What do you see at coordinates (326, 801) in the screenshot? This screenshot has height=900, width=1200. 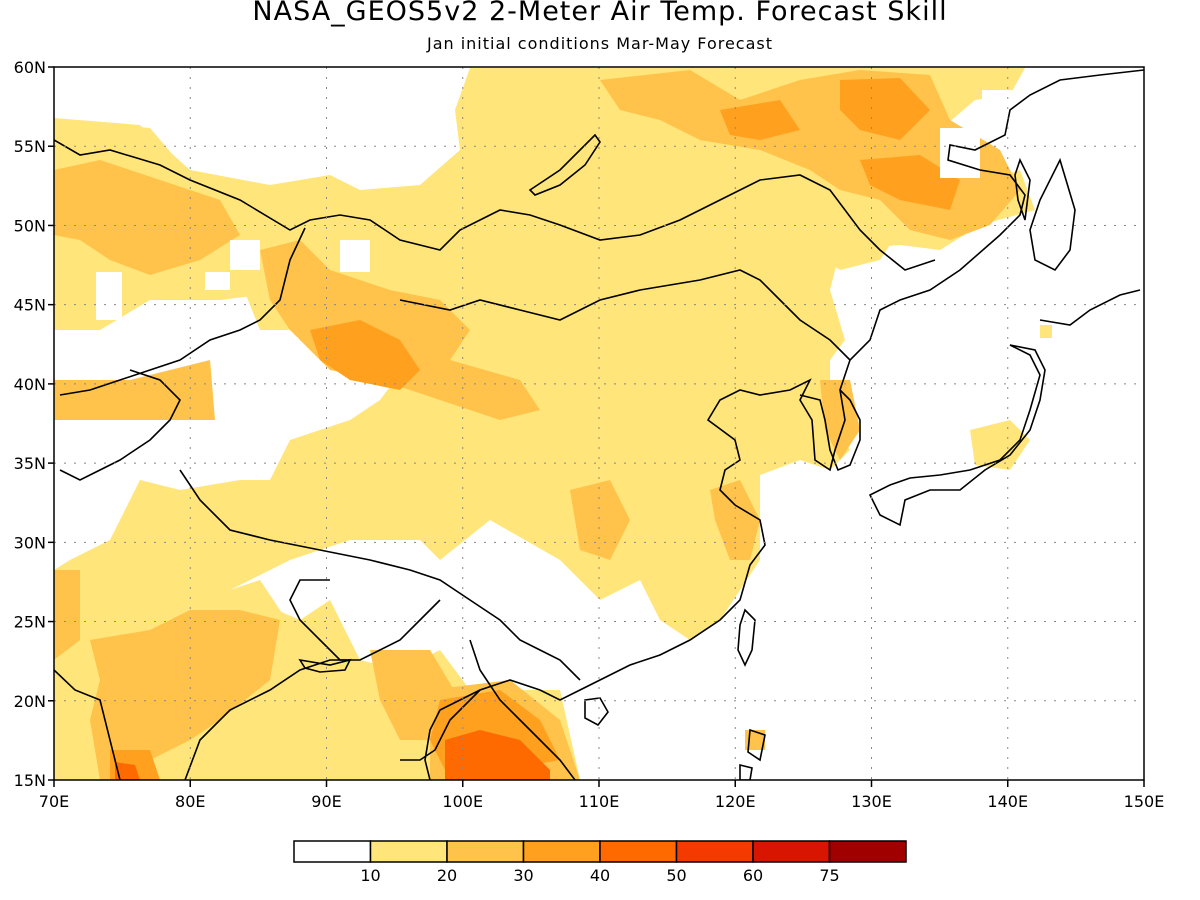 I see `lon-tick-label: 90E` at bounding box center [326, 801].